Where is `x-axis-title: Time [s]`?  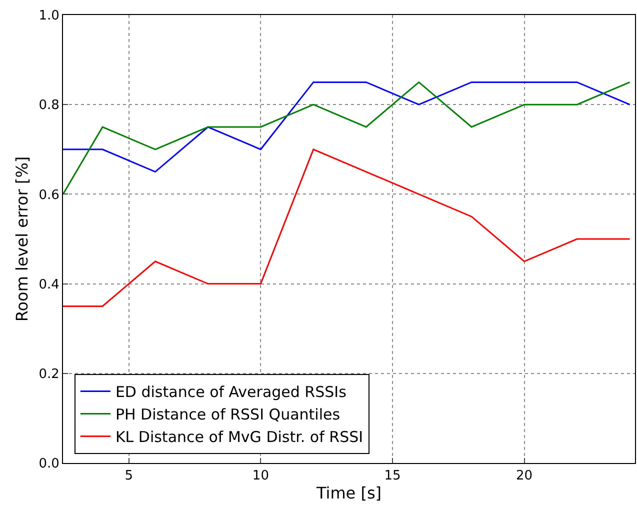 x-axis-title: Time [s] is located at coordinates (348, 492).